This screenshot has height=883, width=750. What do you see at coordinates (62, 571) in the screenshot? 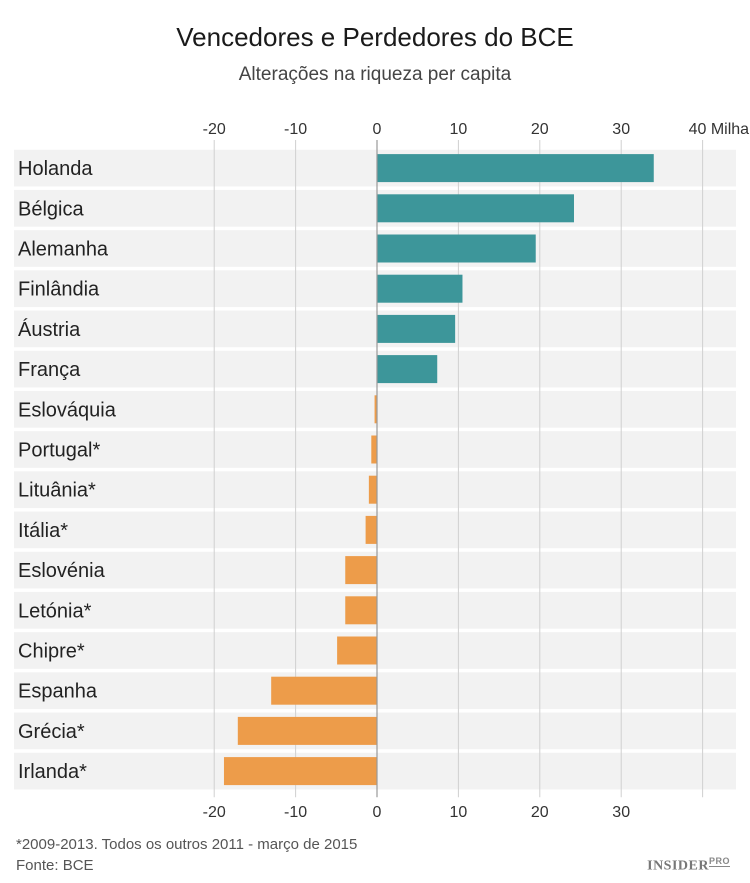
I see `category-label: Eslovénia` at bounding box center [62, 571].